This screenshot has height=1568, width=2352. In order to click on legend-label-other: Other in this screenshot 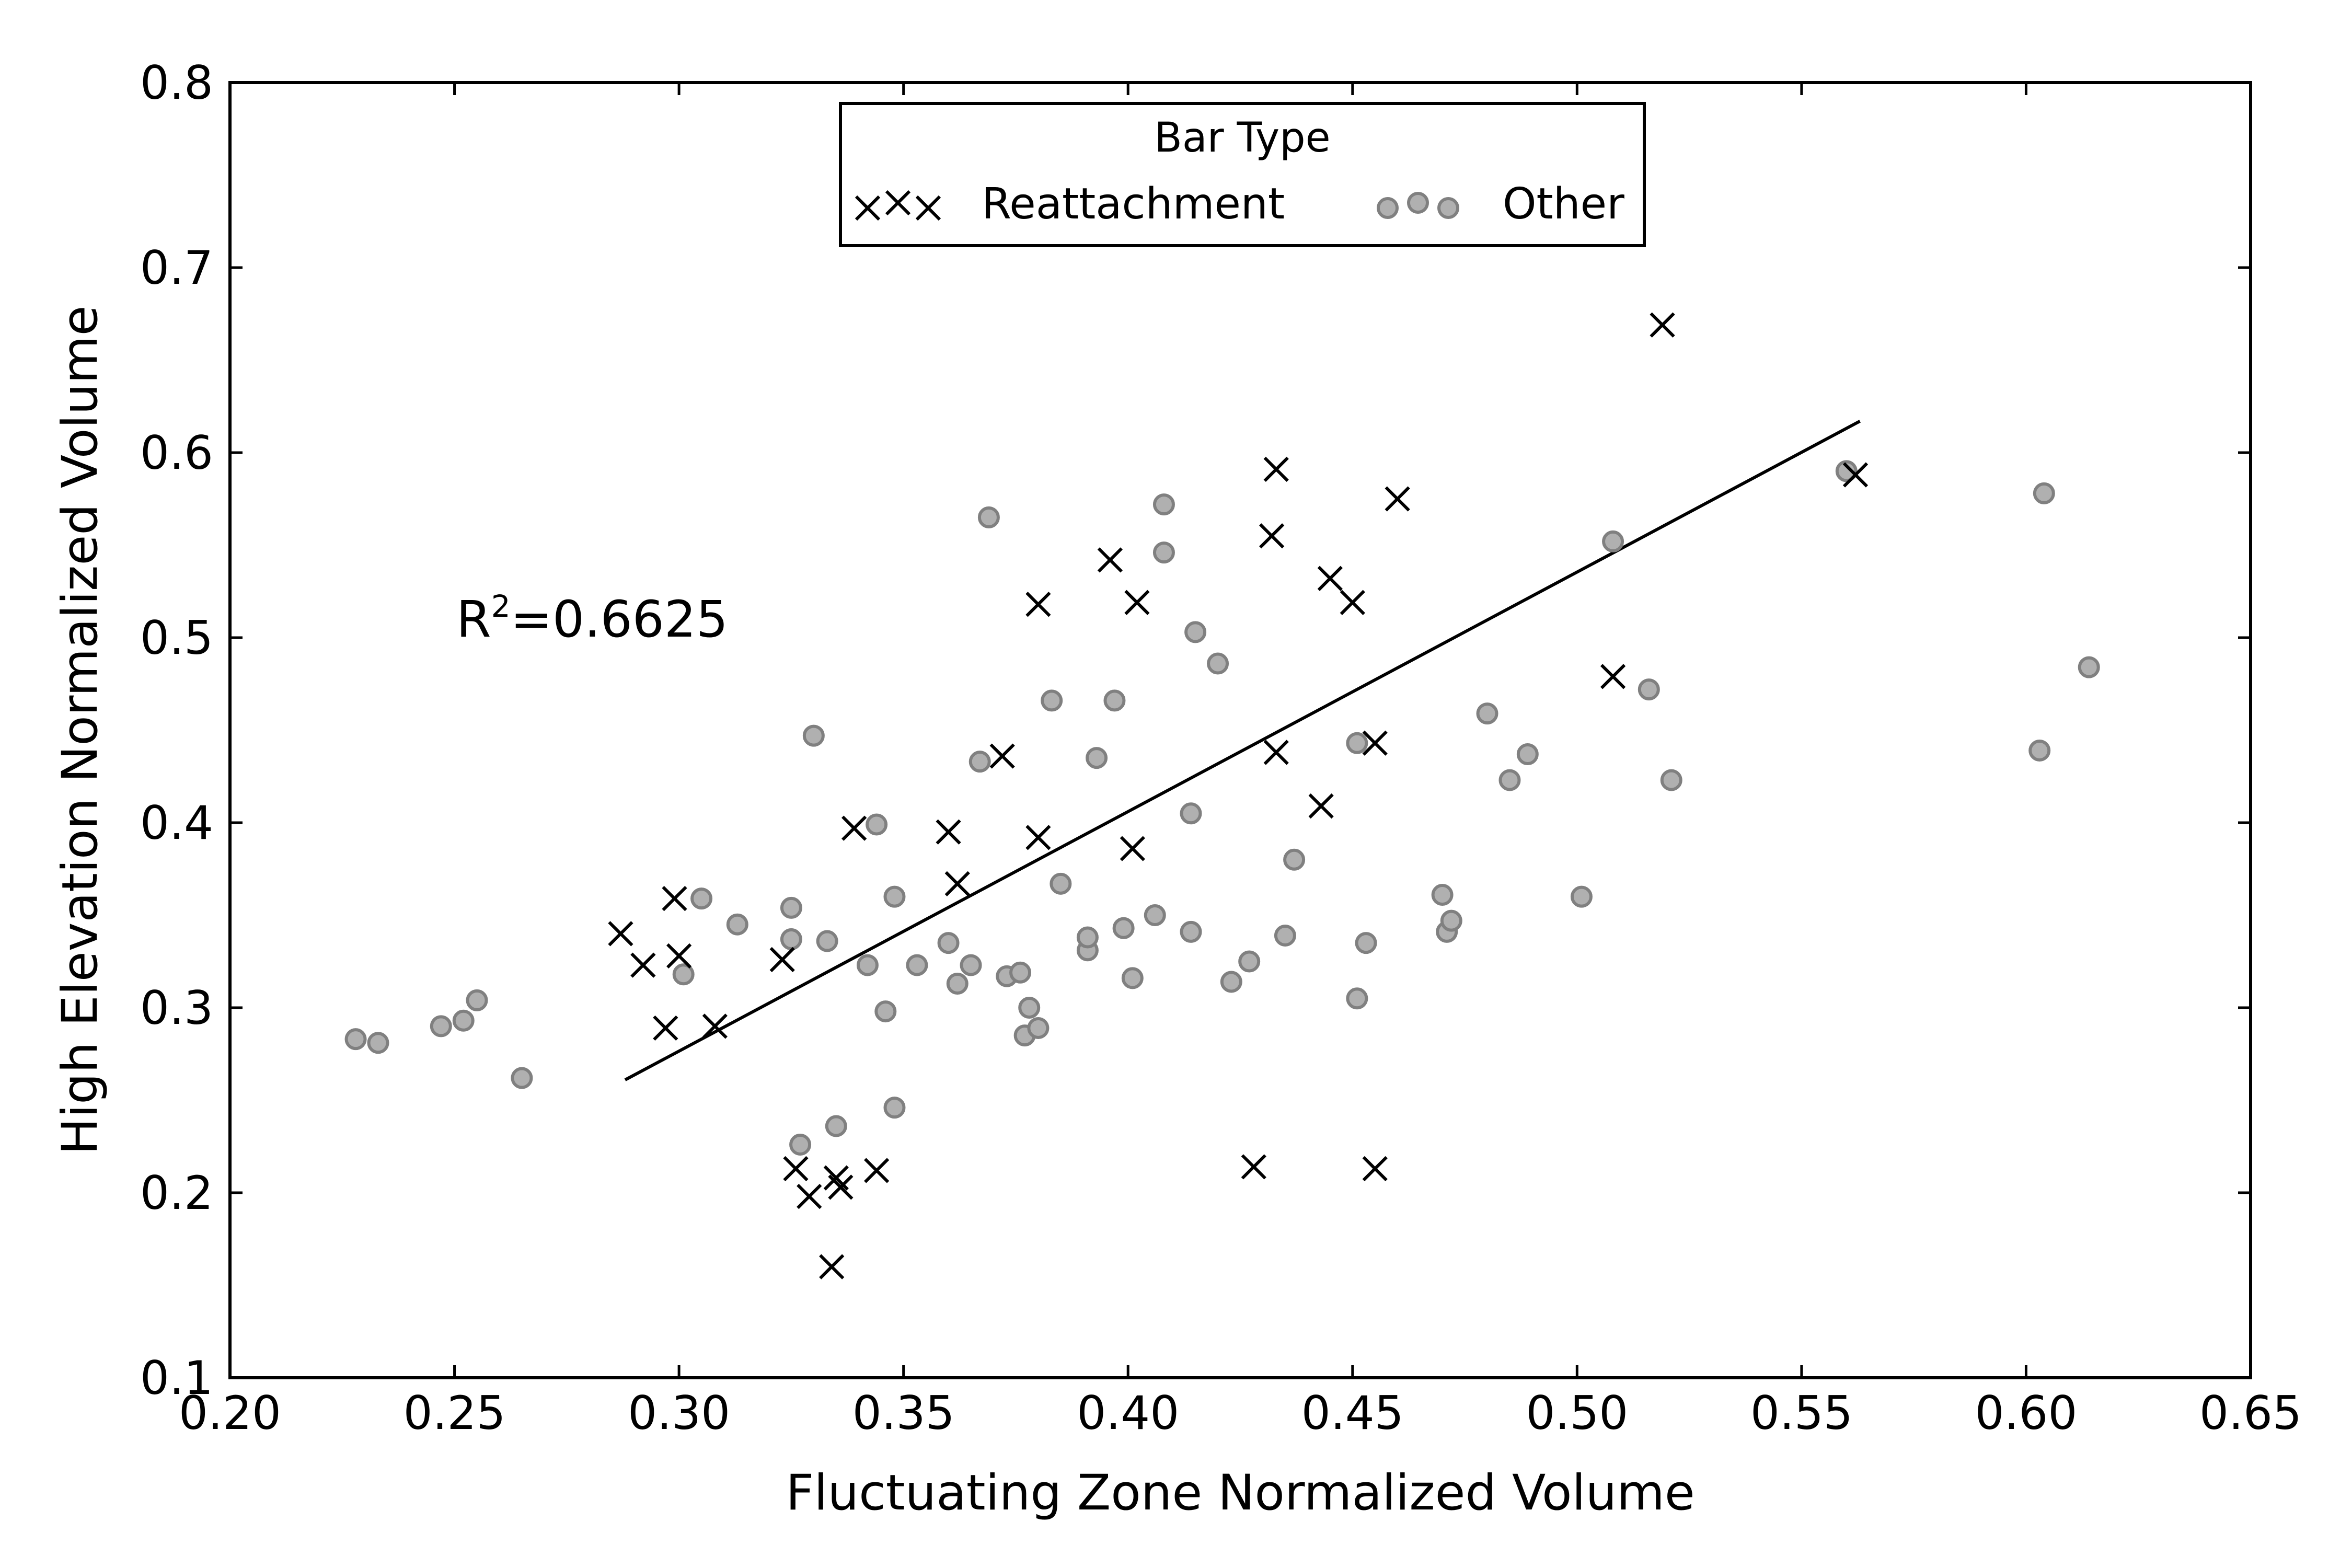, I will do `click(1563, 204)`.